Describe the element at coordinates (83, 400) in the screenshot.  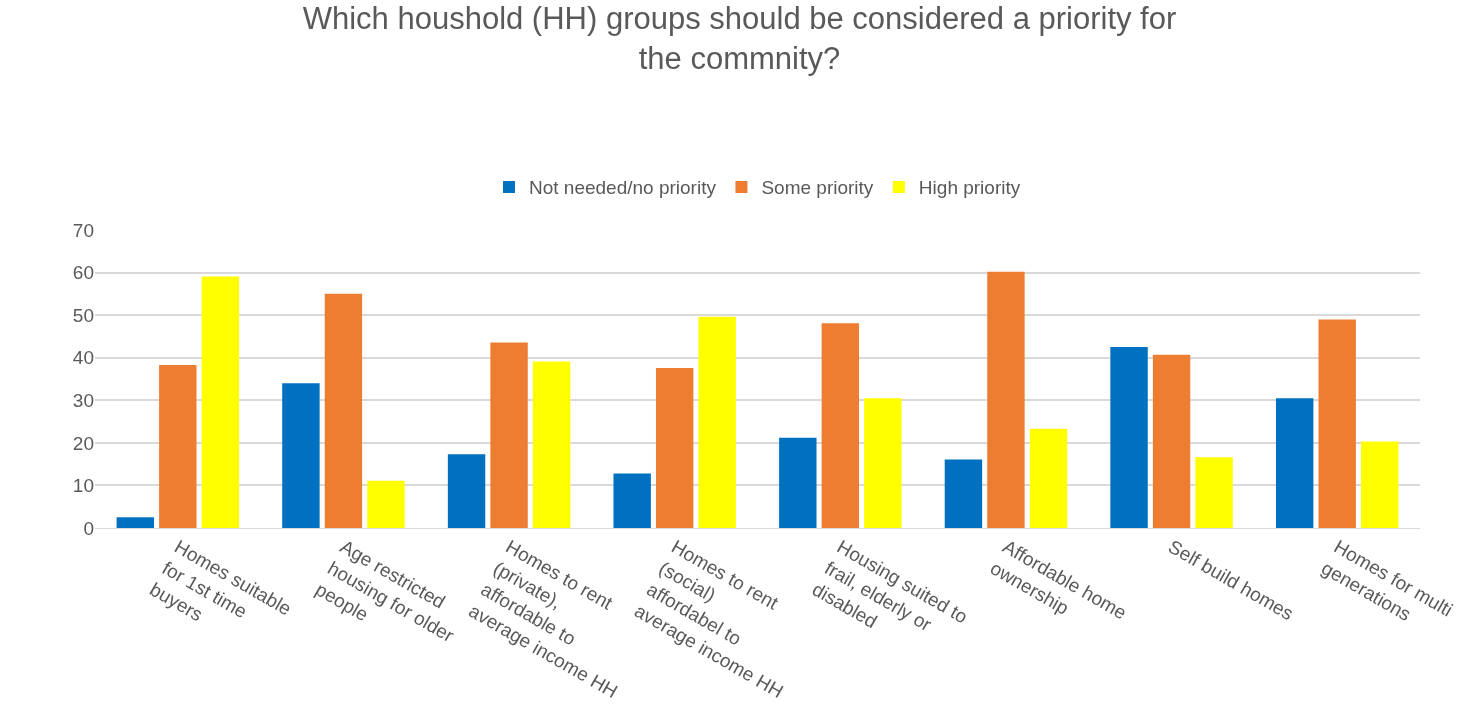
I see `y-tick-label: 30` at that location.